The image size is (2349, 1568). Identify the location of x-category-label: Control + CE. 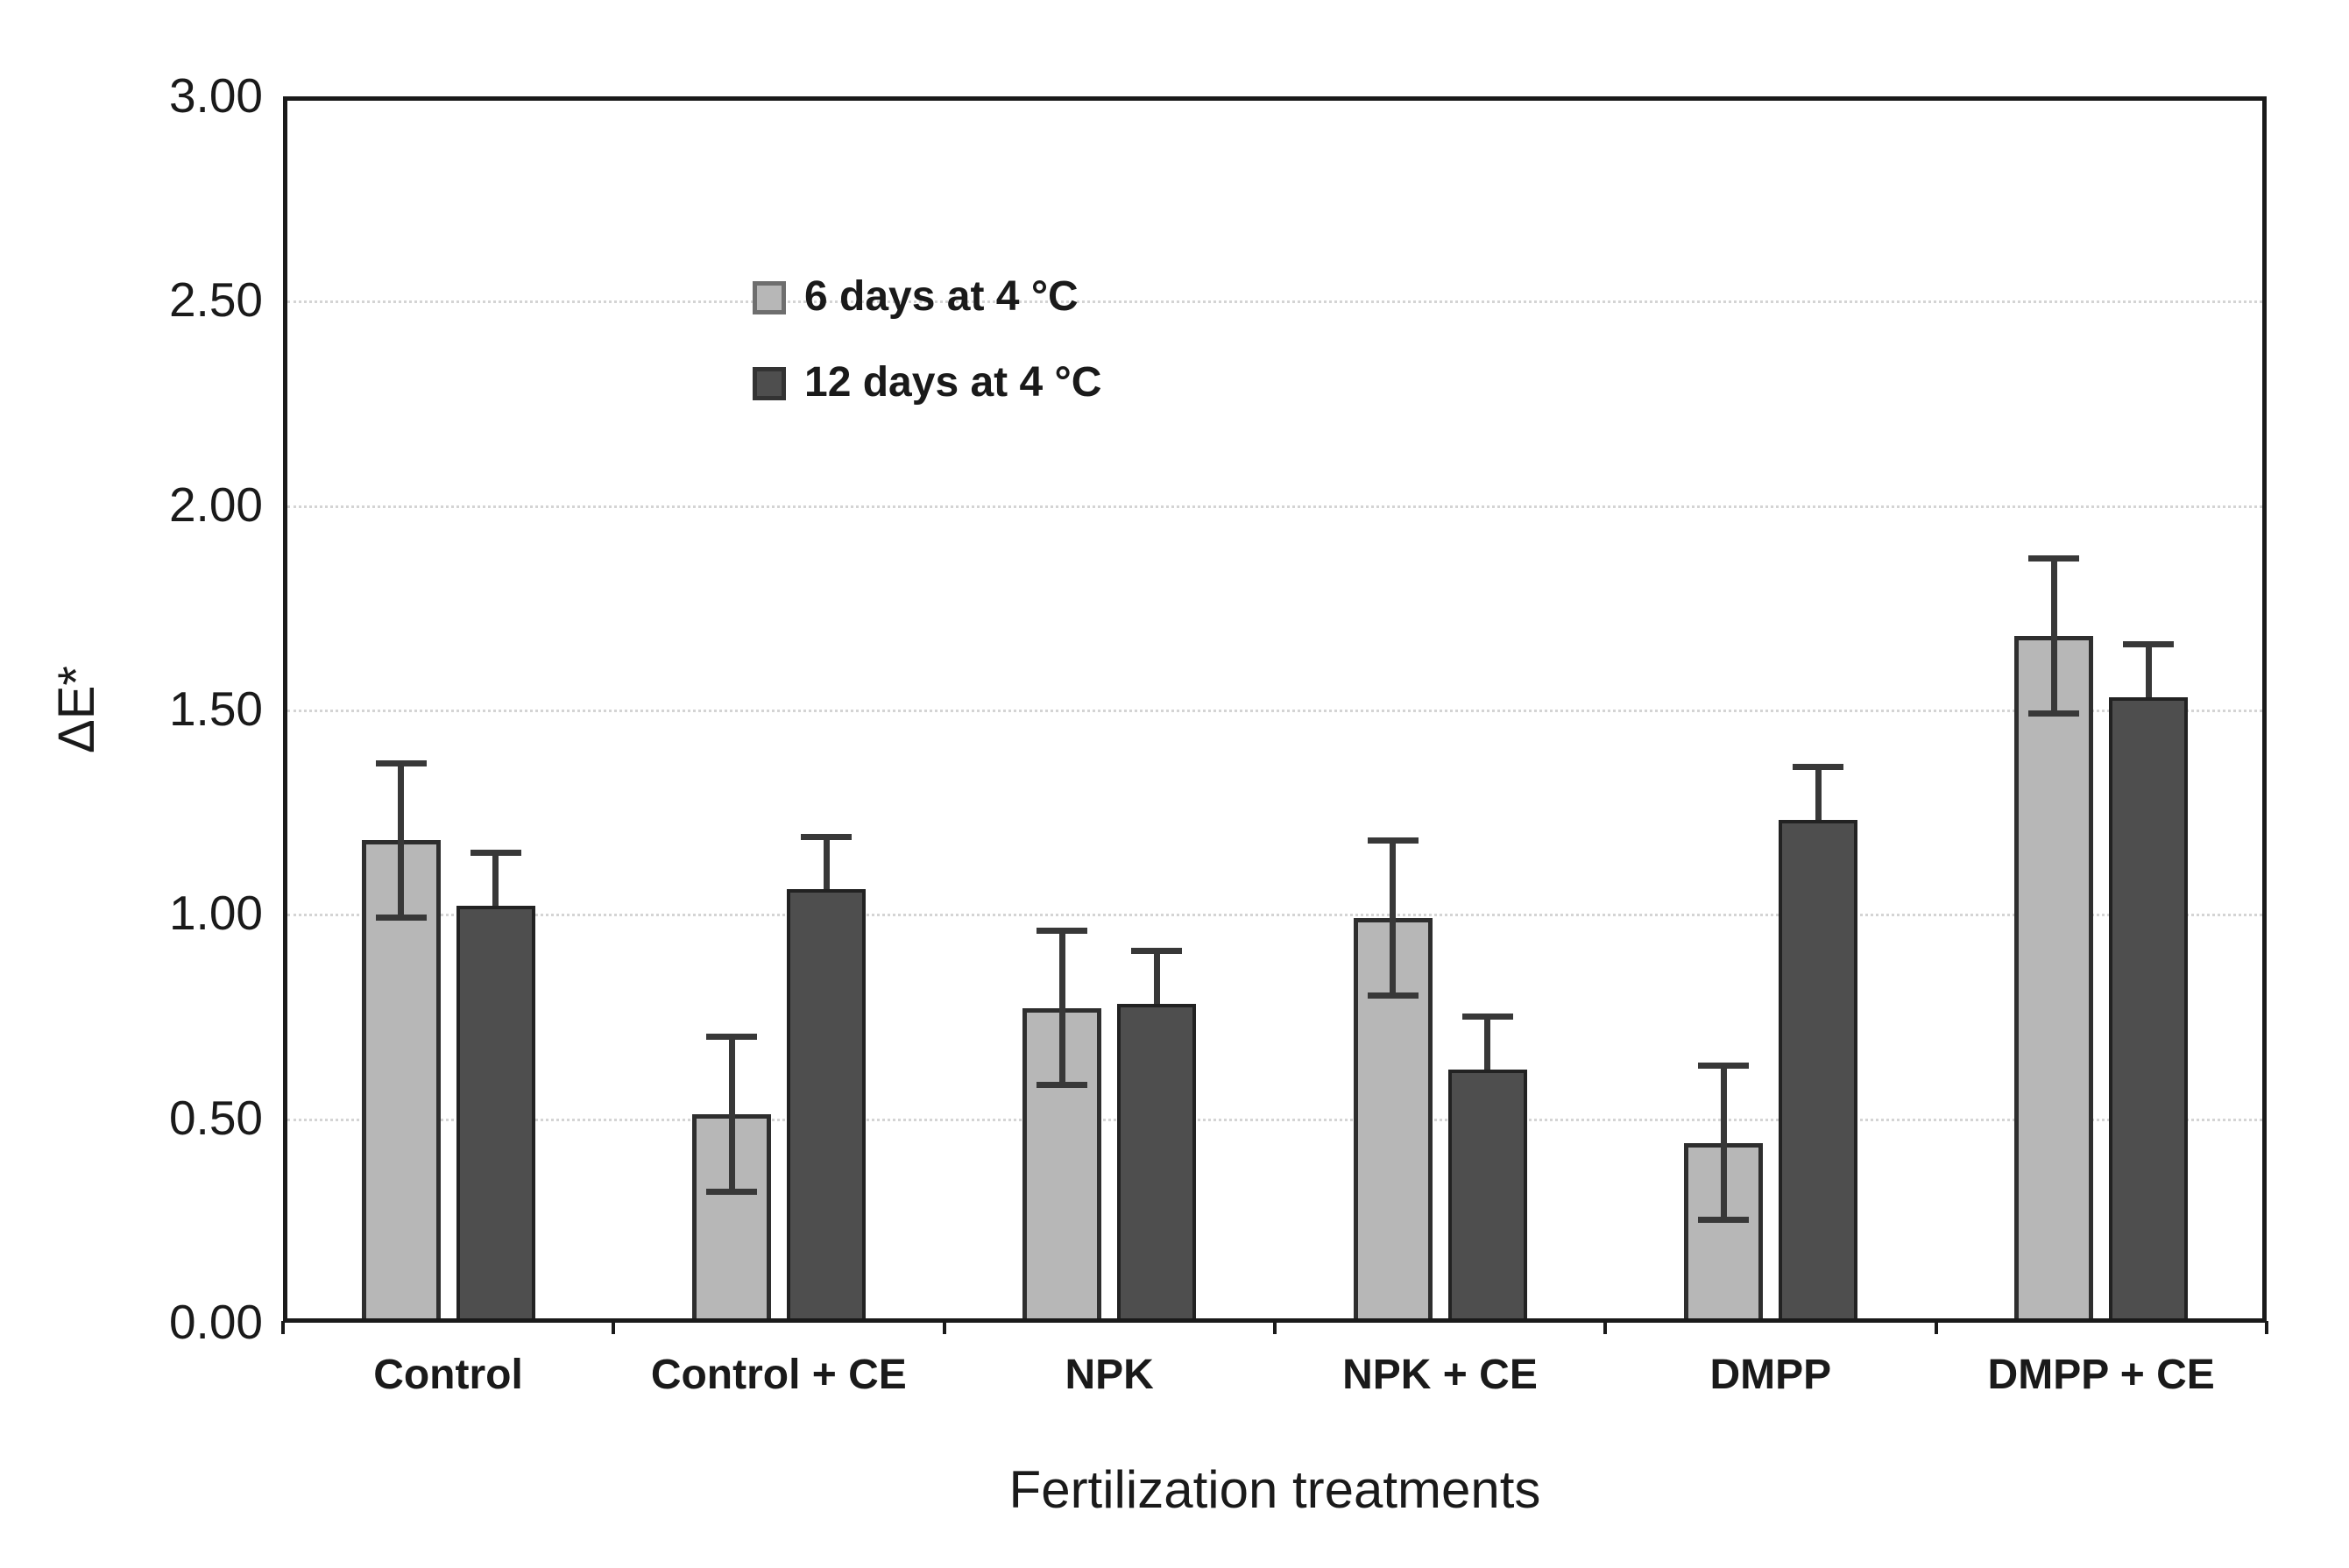
(779, 1375).